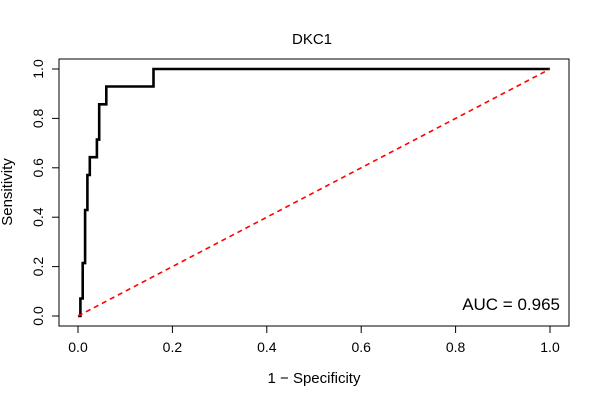 The width and height of the screenshot is (600, 400). Describe the element at coordinates (38, 118) in the screenshot. I see `y-tick-label: 0.8` at that location.